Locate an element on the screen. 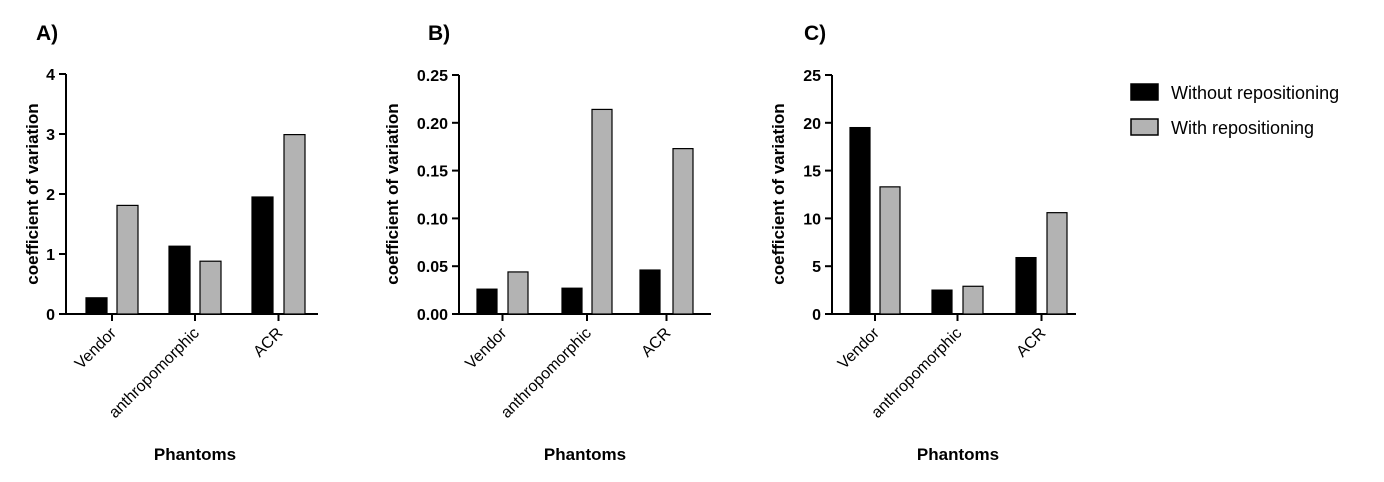  y-tick-label: 20 is located at coordinates (812, 124).